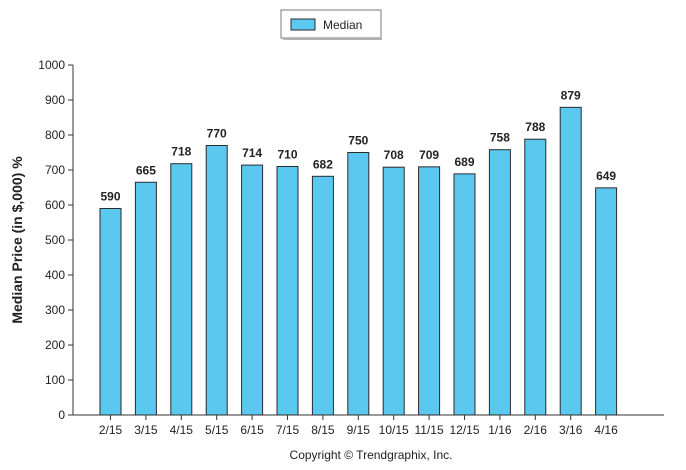 Image resolution: width=686 pixels, height=470 pixels. What do you see at coordinates (252, 153) in the screenshot?
I see `data-label: 714` at bounding box center [252, 153].